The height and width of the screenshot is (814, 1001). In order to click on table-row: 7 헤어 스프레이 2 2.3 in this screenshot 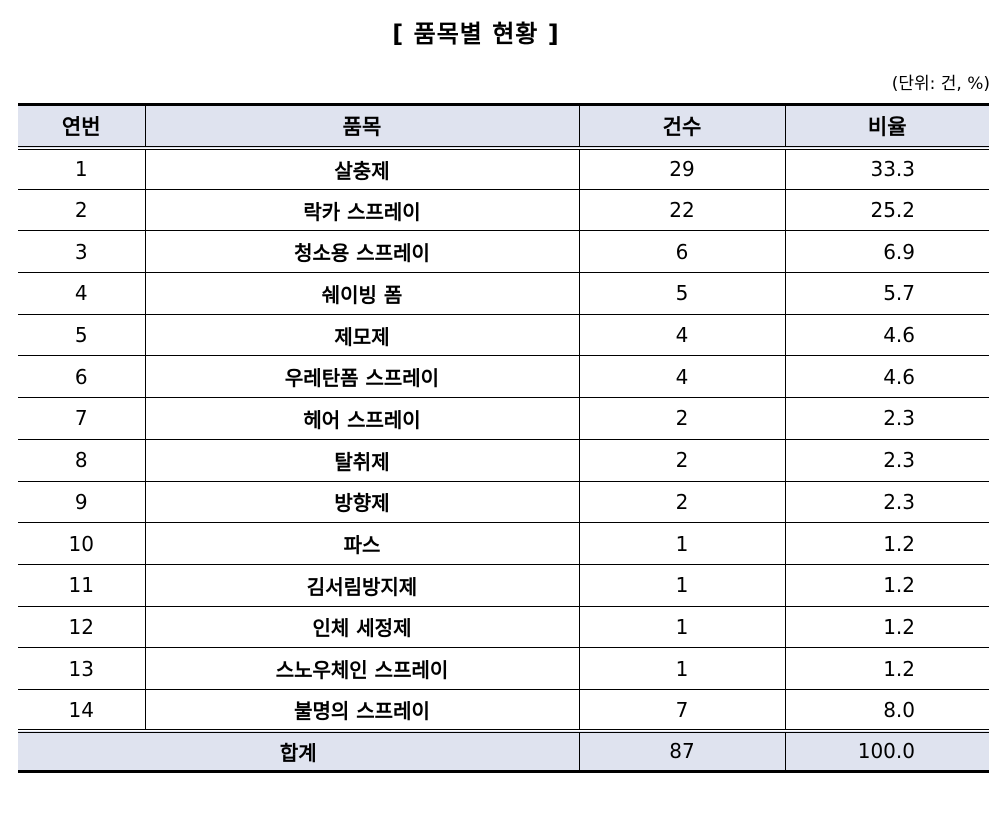, I will do `click(503, 418)`.